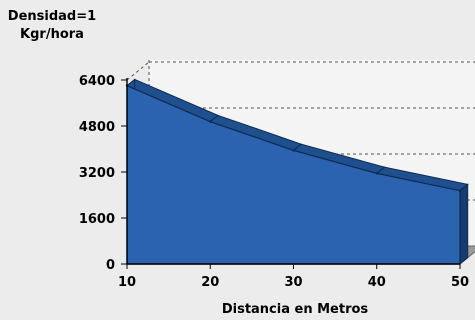  What do you see at coordinates (52, 34) in the screenshot?
I see `y-axis-title-line2: Kgr/hora` at bounding box center [52, 34].